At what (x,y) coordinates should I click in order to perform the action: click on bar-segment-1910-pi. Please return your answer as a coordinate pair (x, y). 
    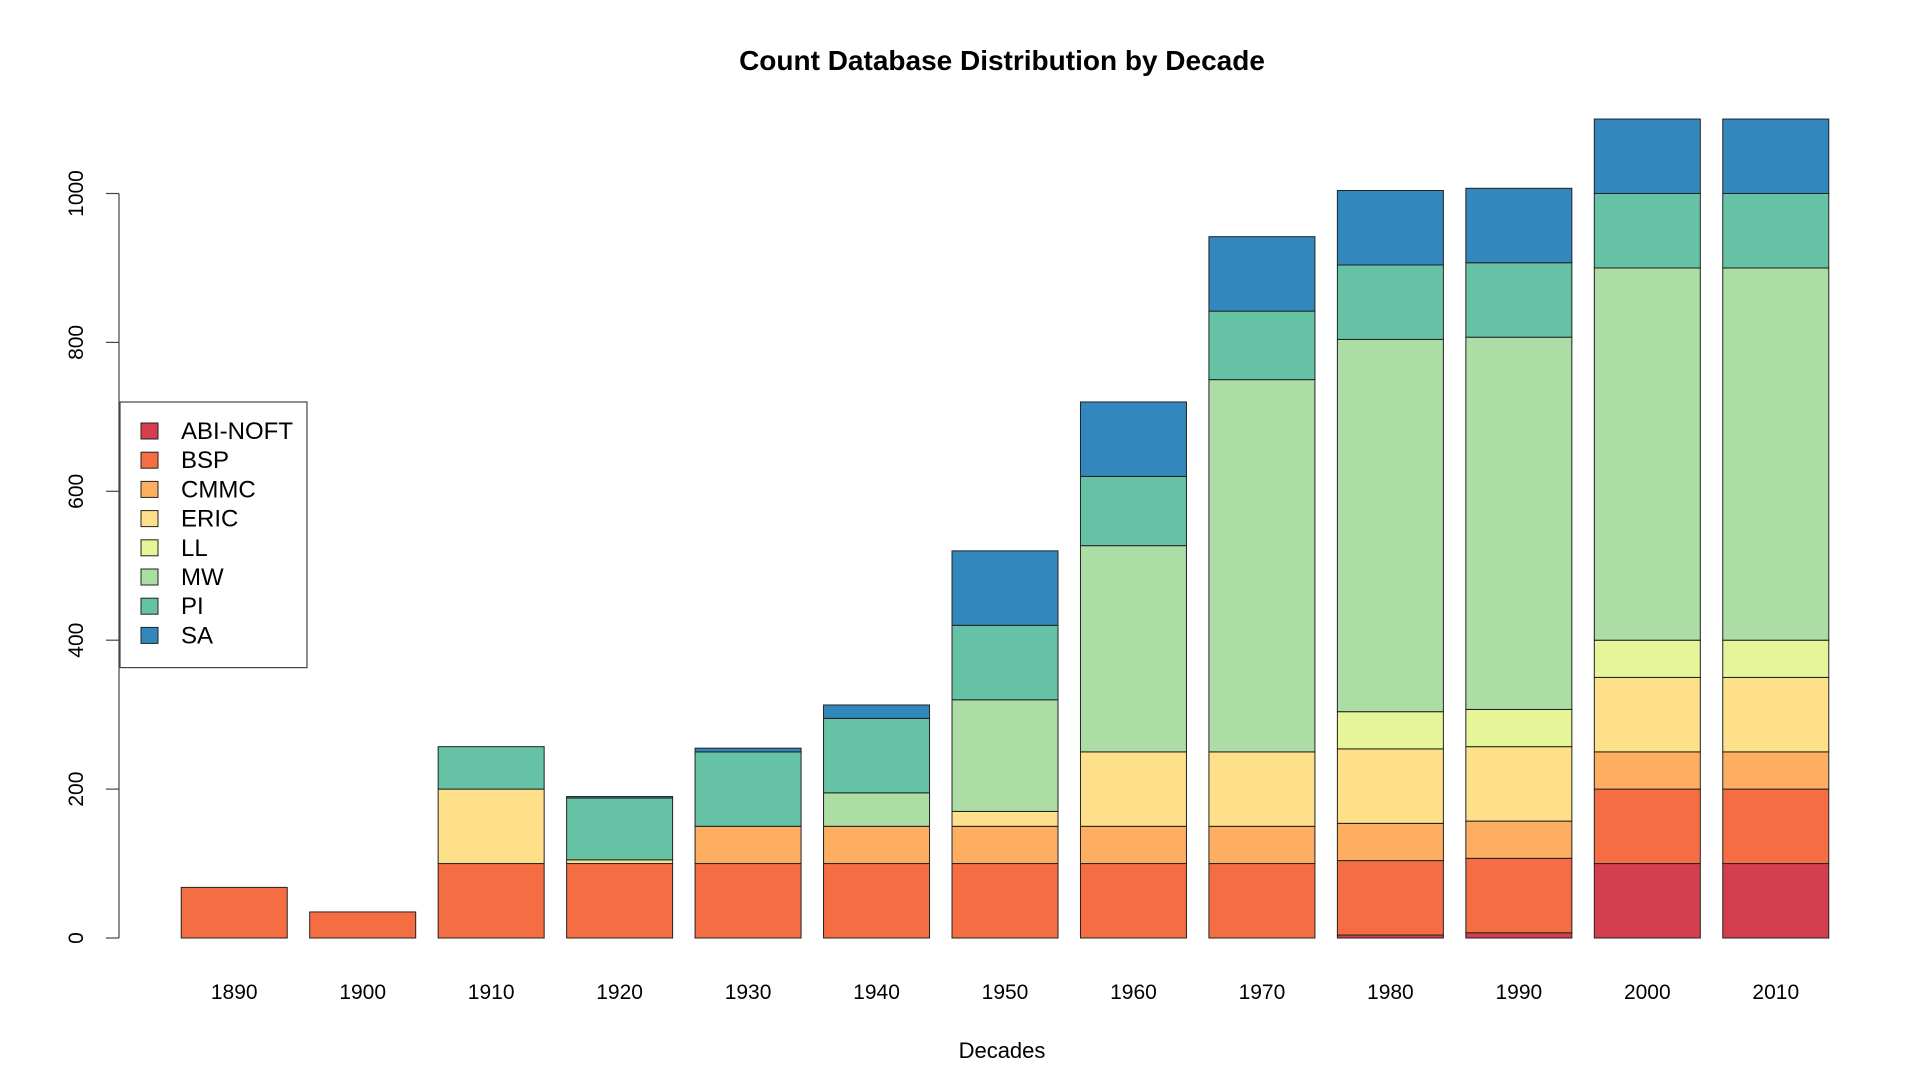
    Looking at the image, I should click on (491, 768).